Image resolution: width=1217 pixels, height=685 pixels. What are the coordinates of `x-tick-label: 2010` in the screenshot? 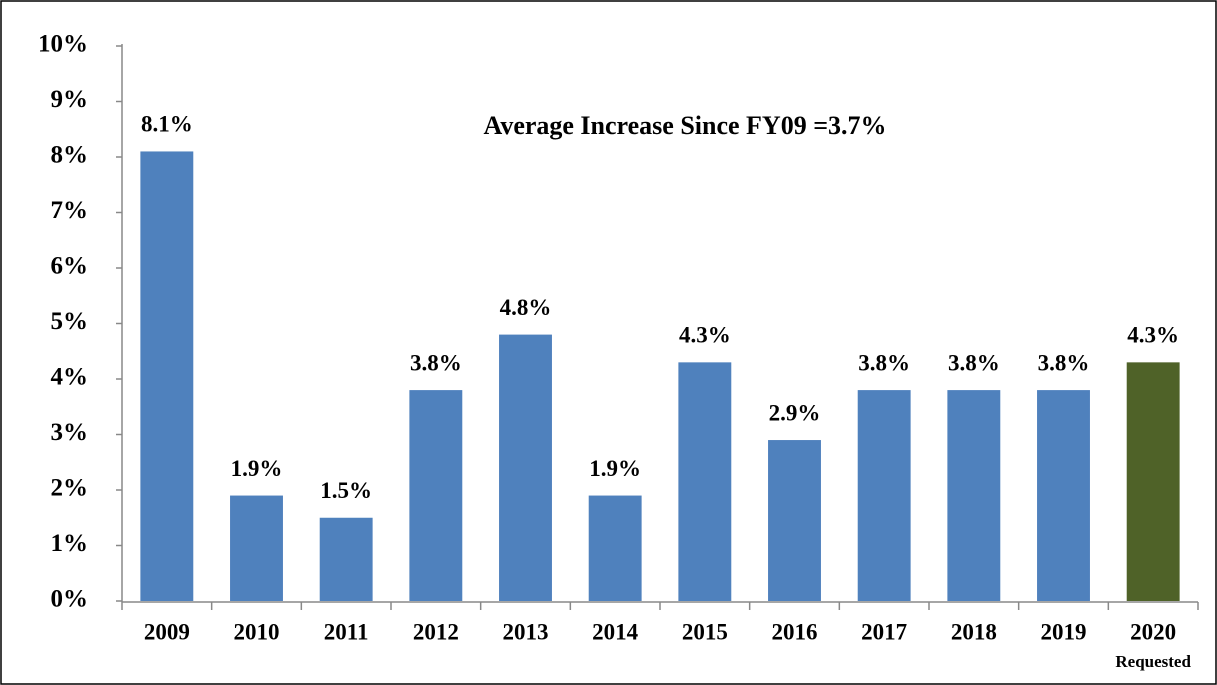 It's located at (257, 631).